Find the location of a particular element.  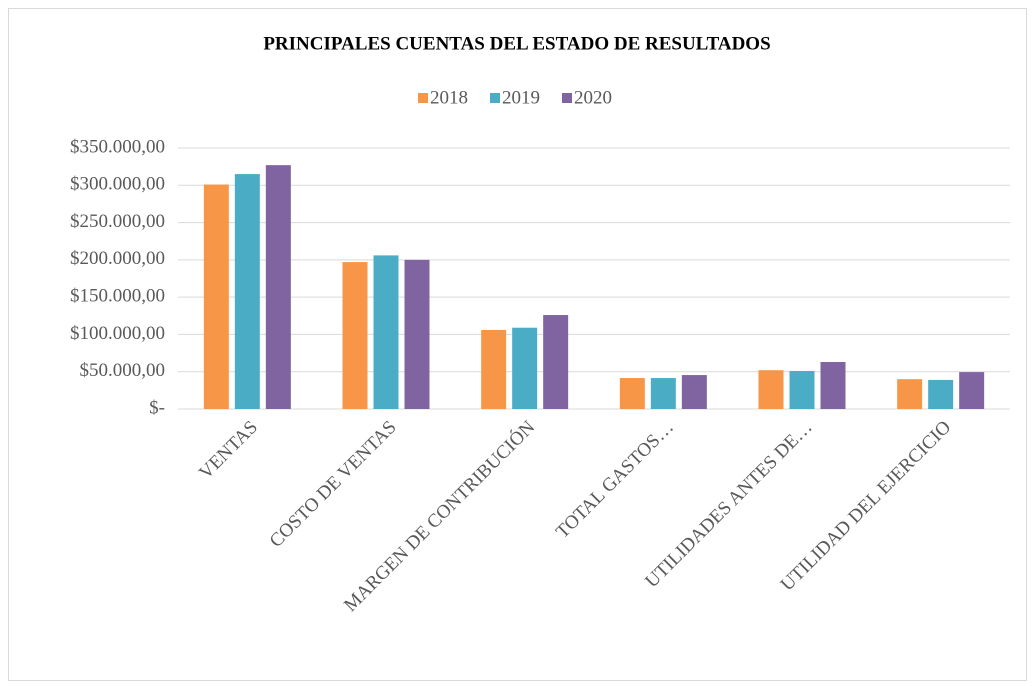

y-tick-label: $350.000,00 is located at coordinates (117, 146).